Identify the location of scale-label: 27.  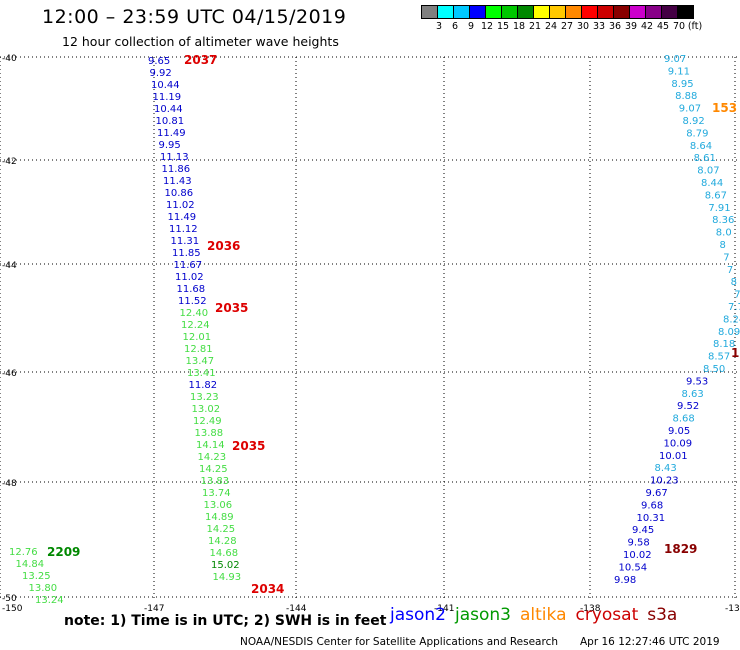
(567, 26).